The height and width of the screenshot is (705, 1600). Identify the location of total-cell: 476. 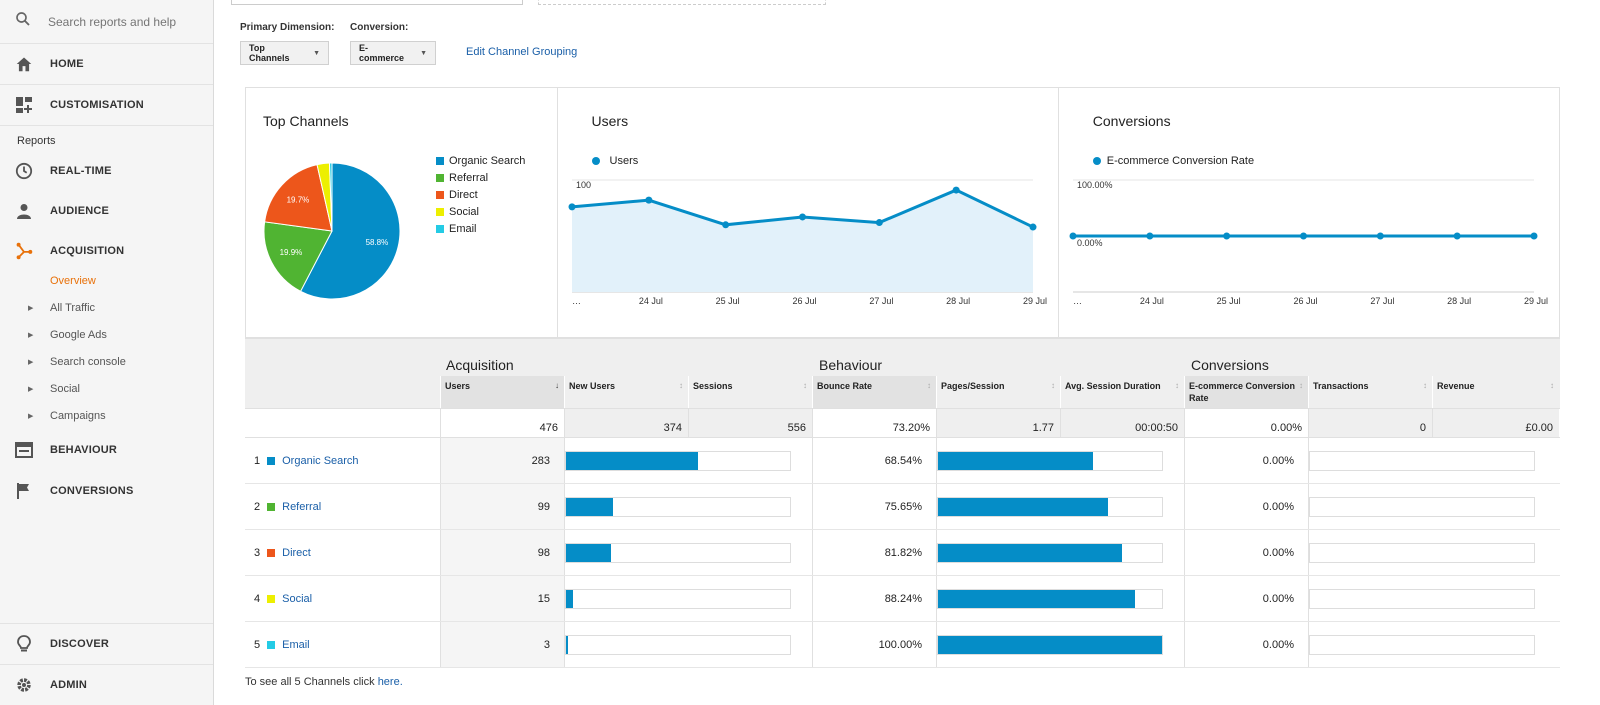
(502, 423).